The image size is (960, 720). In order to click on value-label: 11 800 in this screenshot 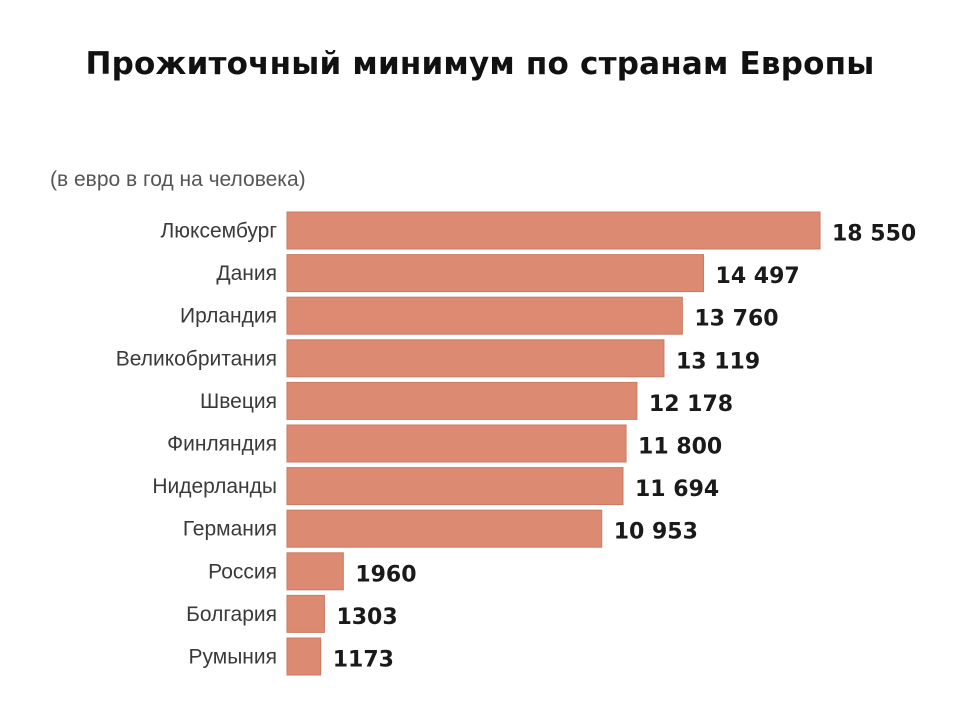, I will do `click(680, 447)`.